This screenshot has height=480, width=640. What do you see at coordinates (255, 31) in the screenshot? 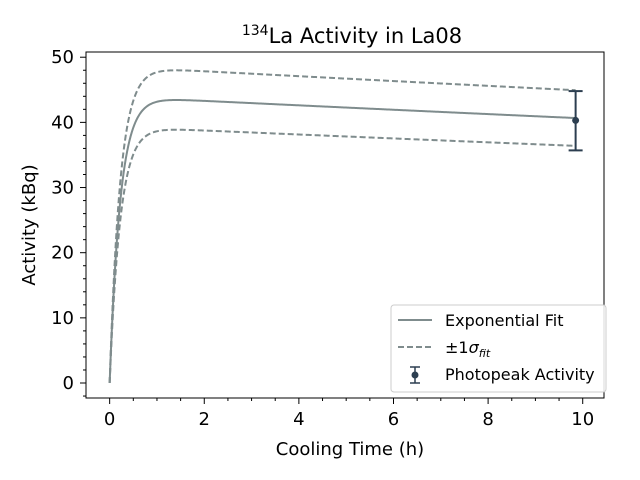
I see `chart-title-superscript: 134` at bounding box center [255, 31].